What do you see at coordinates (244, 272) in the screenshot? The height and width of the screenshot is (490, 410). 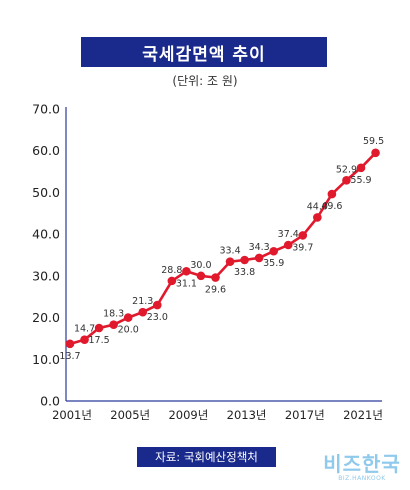 I see `data-label: 33.8` at bounding box center [244, 272].